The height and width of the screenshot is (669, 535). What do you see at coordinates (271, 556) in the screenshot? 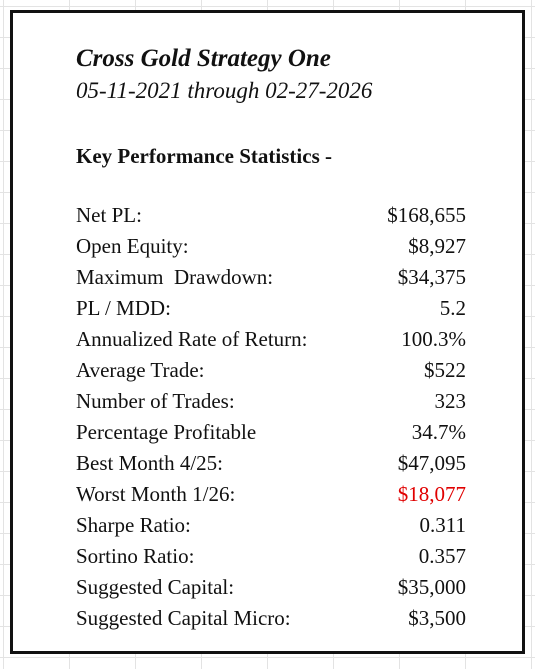
I see `stat-row-sortino-ratio: Sortino Ratio: 0.357` at bounding box center [271, 556].